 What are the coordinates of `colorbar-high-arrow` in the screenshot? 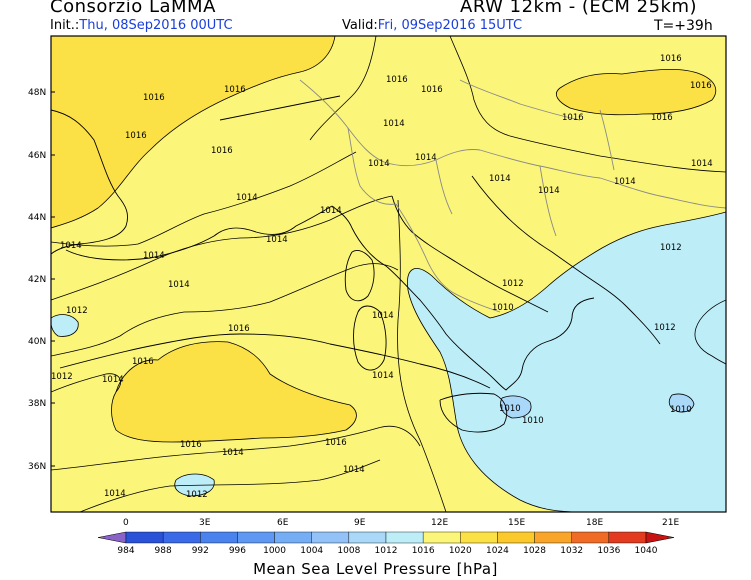 It's located at (660, 537).